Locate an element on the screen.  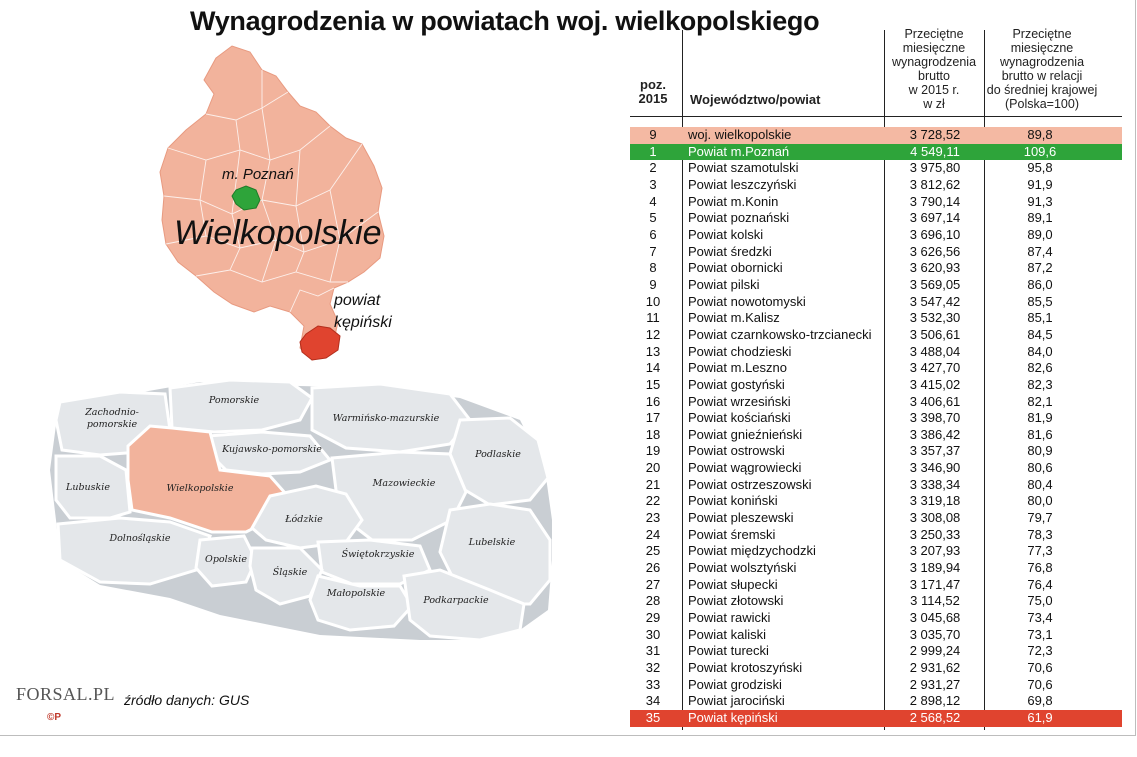
pct-cell: 87,2 is located at coordinates (1040, 268).